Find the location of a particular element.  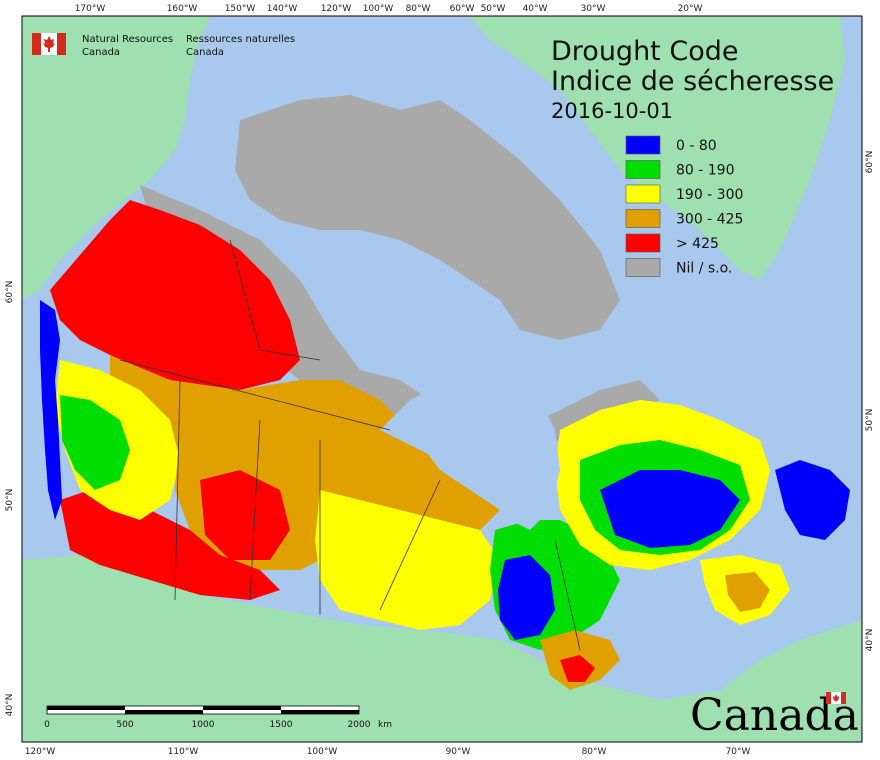

top-tick: 150°W is located at coordinates (240, 9).